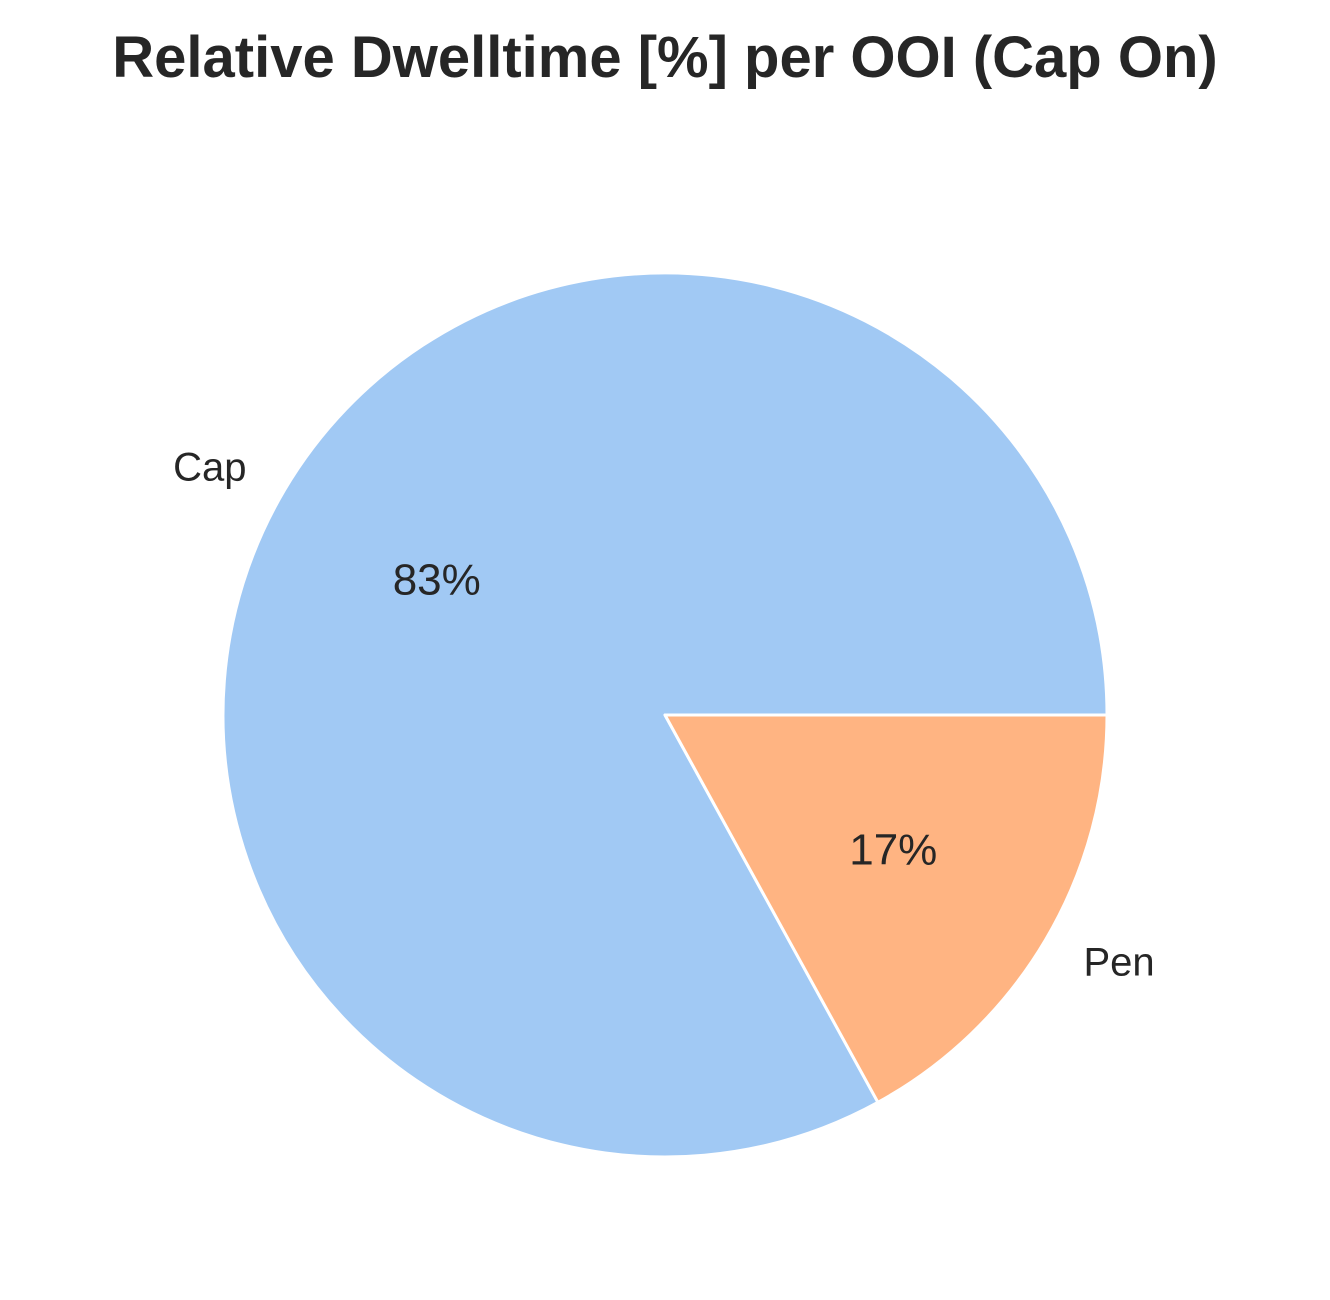 The width and height of the screenshot is (1330, 1300). Describe the element at coordinates (665, 57) in the screenshot. I see `chart-title: Relative Dwelltime [%] per OOI (Cap On)` at that location.